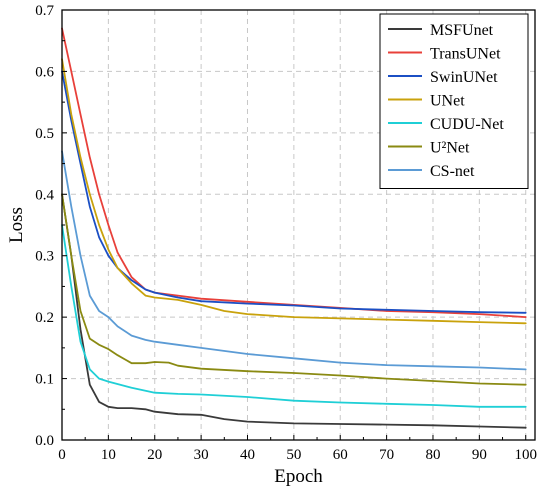 This screenshot has width=550, height=492. I want to click on x-tick-label: 0, so click(62, 455).